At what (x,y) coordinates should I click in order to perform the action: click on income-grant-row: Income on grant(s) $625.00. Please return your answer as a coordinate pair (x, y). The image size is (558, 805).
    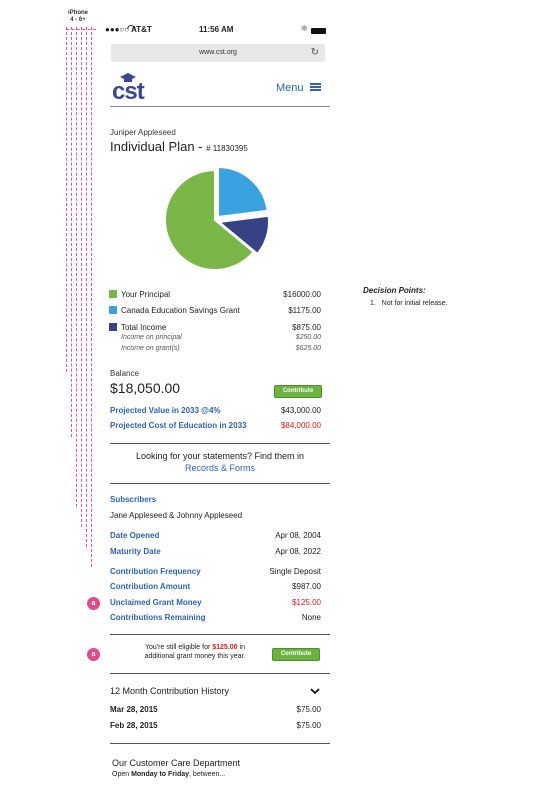
    Looking at the image, I should click on (221, 348).